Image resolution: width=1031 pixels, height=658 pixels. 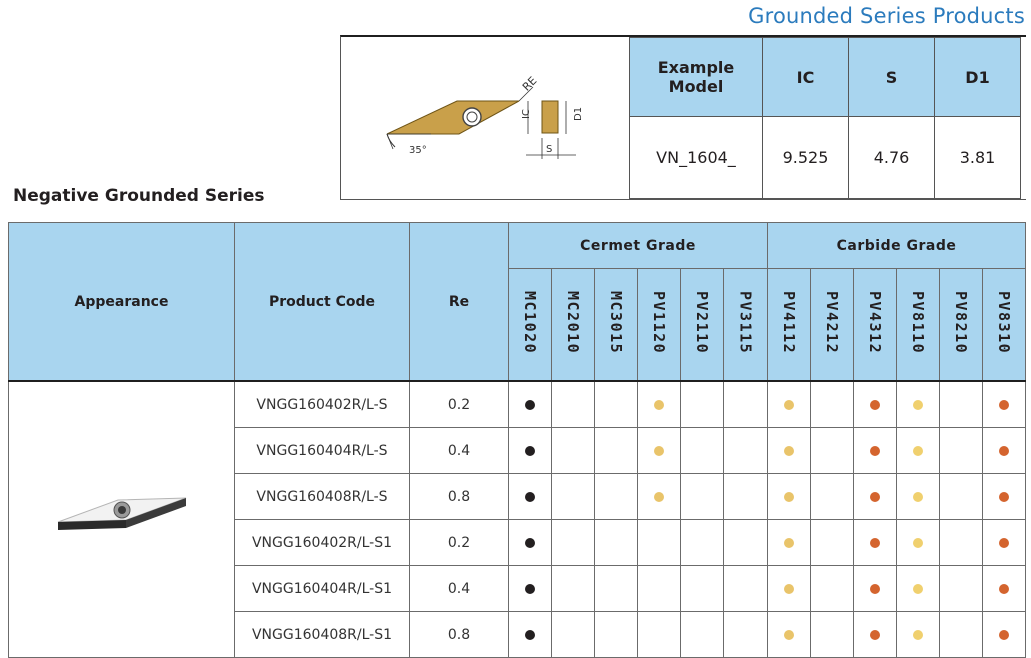 I want to click on product-code-cell: VNGG160404R/L-S, so click(x=322, y=450).